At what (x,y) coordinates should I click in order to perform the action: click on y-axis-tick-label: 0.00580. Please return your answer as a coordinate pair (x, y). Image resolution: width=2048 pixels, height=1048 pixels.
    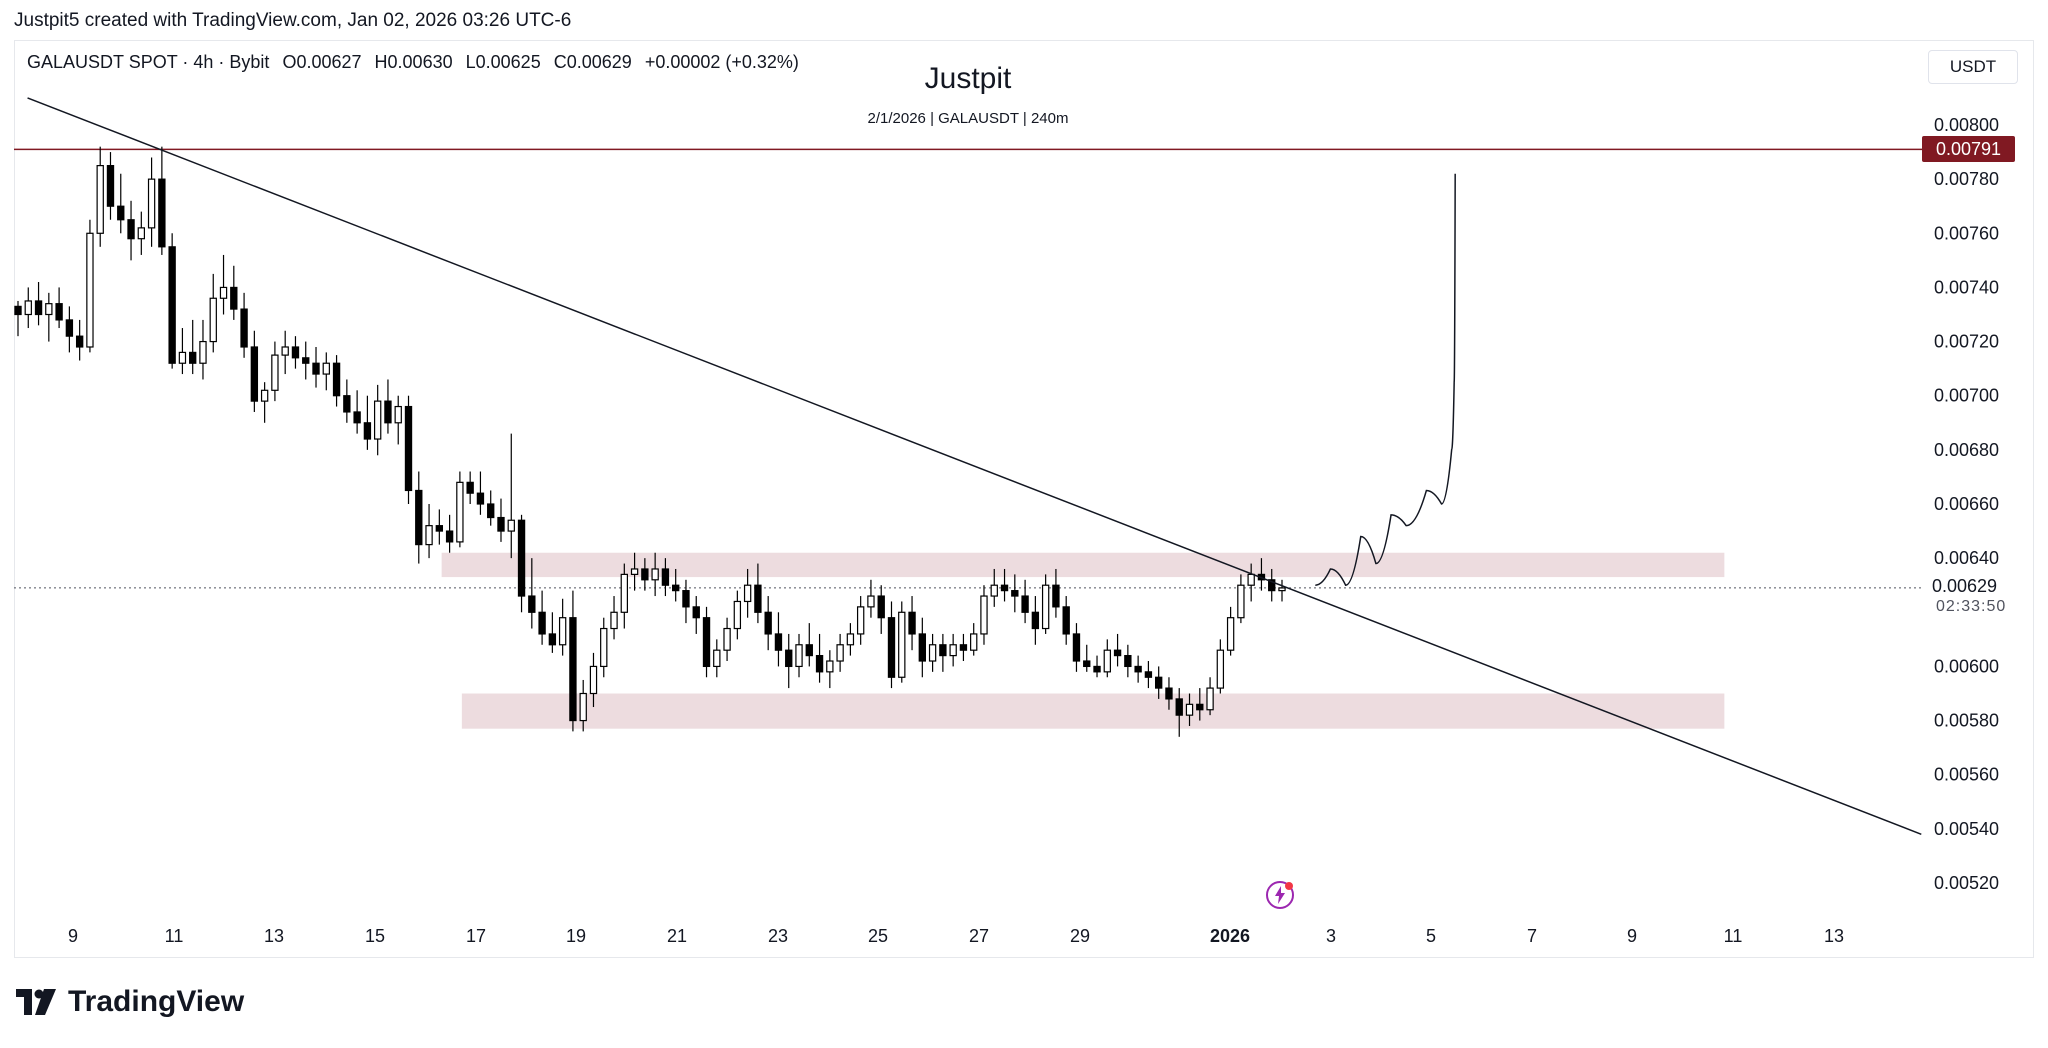
    Looking at the image, I should click on (1966, 721).